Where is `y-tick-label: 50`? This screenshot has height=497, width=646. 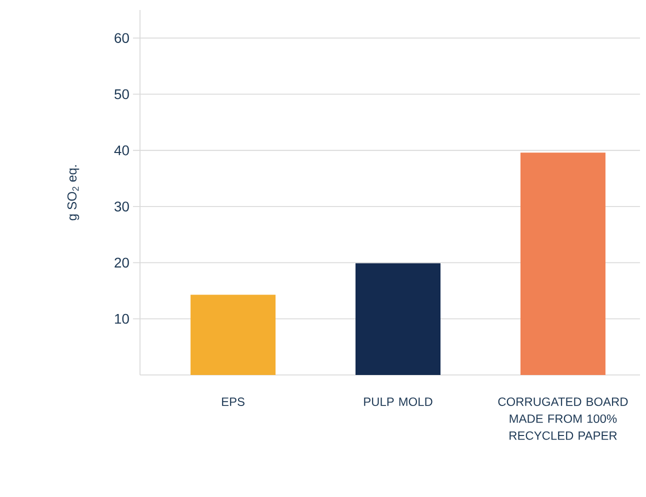
y-tick-label: 50 is located at coordinates (121, 94).